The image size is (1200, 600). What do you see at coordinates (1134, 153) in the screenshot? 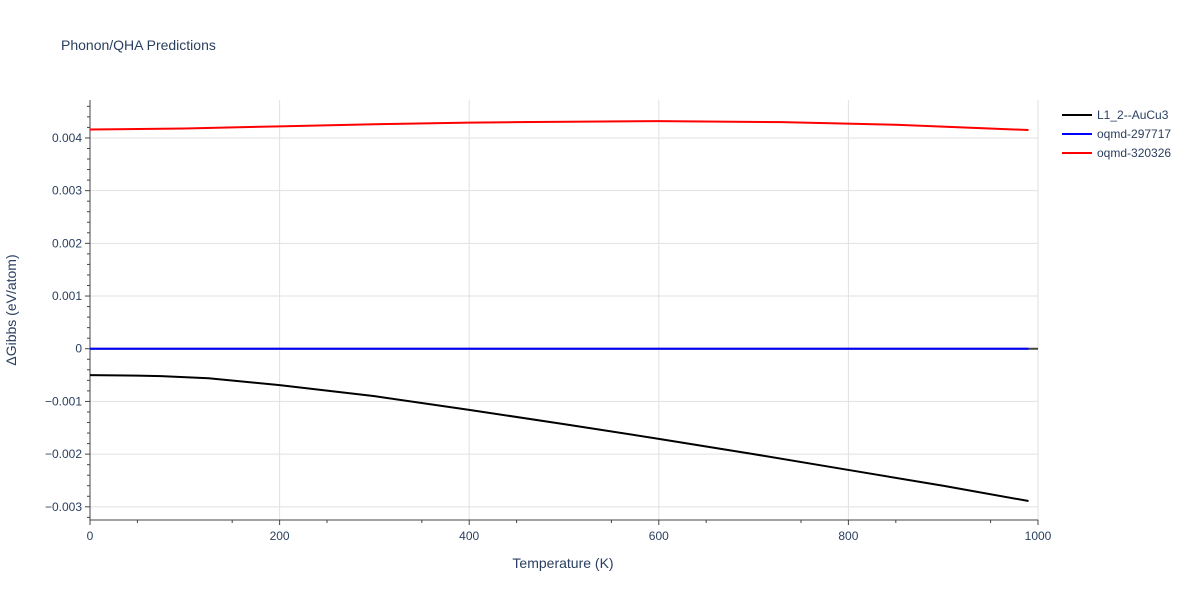
I see `legend-label: oqmd-320326` at bounding box center [1134, 153].